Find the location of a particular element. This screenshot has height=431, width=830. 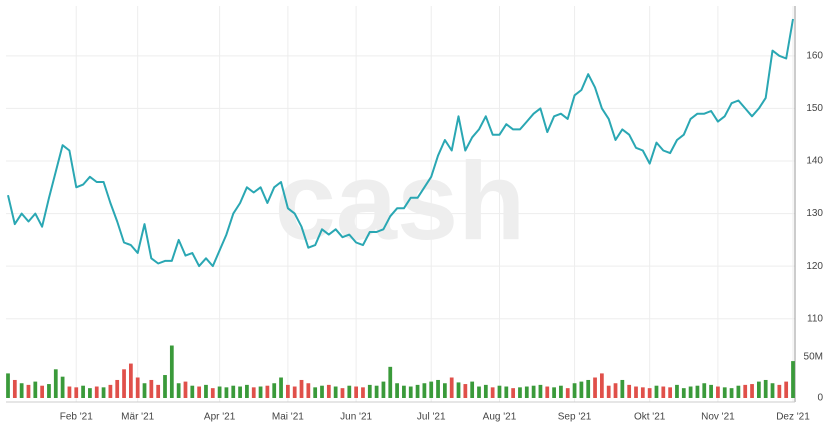

x-tick-label: Jul '21 is located at coordinates (431, 417).